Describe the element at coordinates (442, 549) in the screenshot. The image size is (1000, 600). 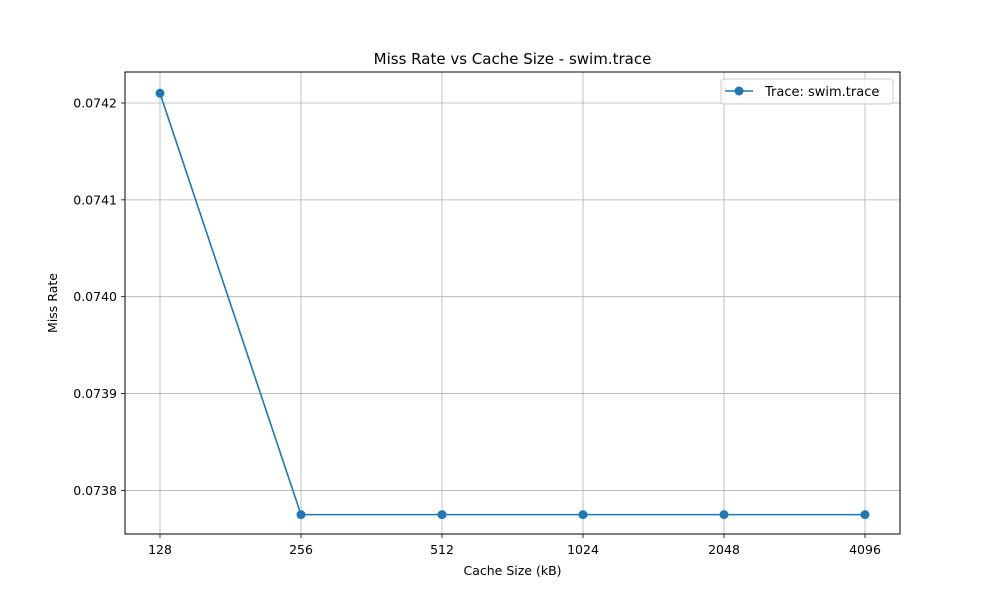
I see `x-tick-label: 512` at that location.